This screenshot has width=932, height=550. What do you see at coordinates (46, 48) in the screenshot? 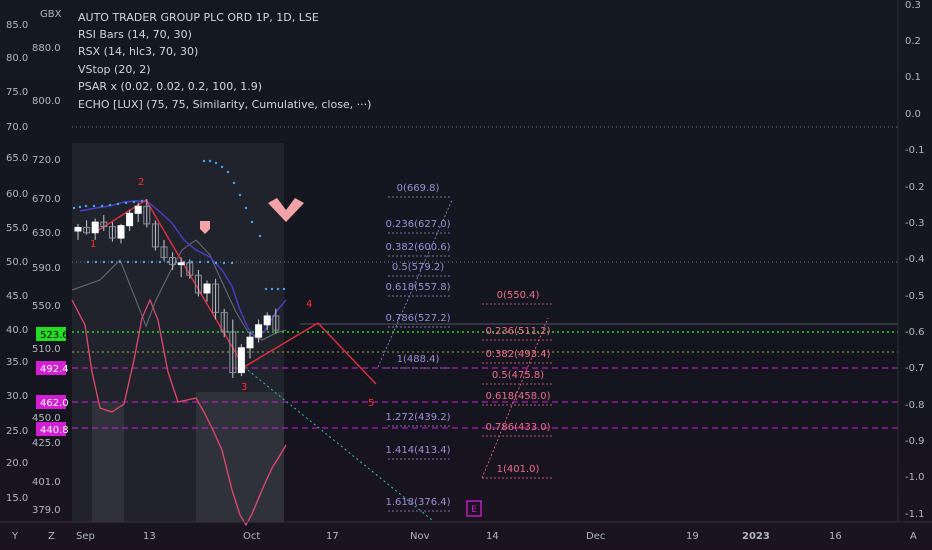
I see `price-axis-tick: 880.0` at bounding box center [46, 48].